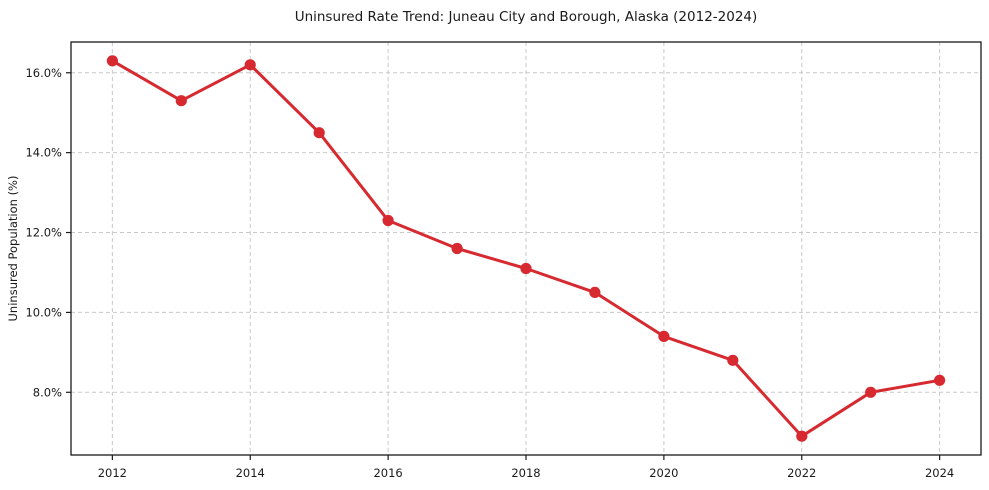 The width and height of the screenshot is (989, 490). I want to click on x-axis-tick-label: 2020, so click(663, 473).